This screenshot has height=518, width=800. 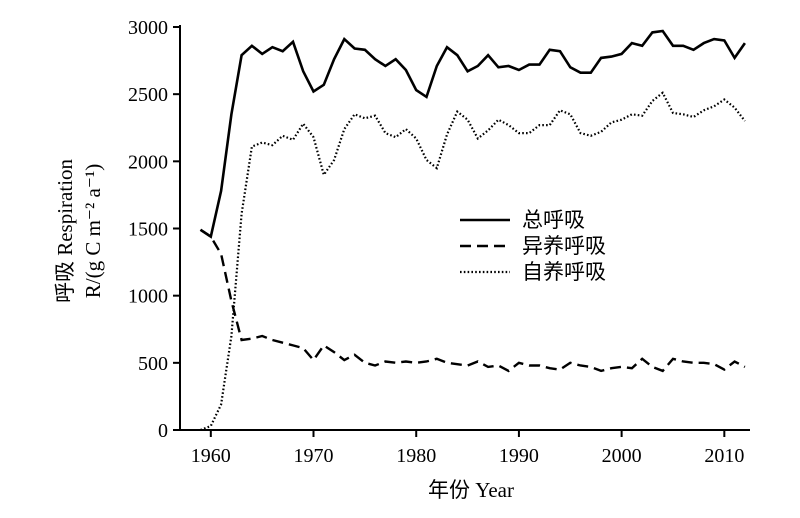 I want to click on x-tick-label: 1990, so click(x=519, y=456).